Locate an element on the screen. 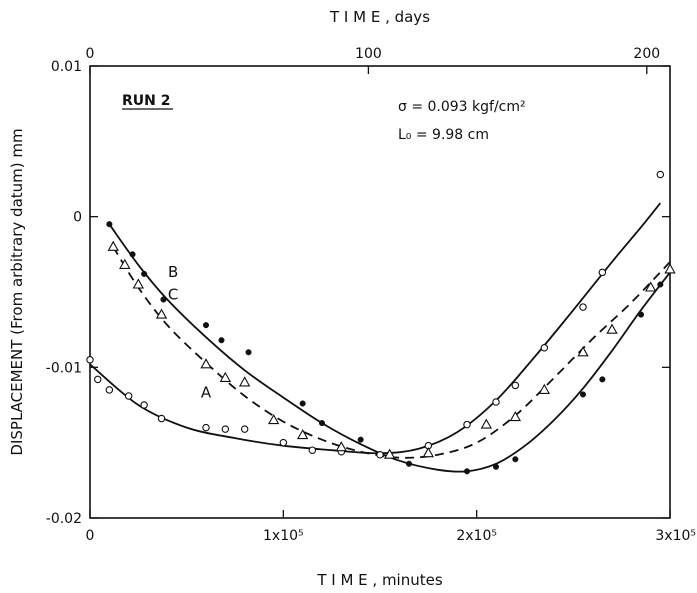  curve-label-c: C is located at coordinates (173, 295).